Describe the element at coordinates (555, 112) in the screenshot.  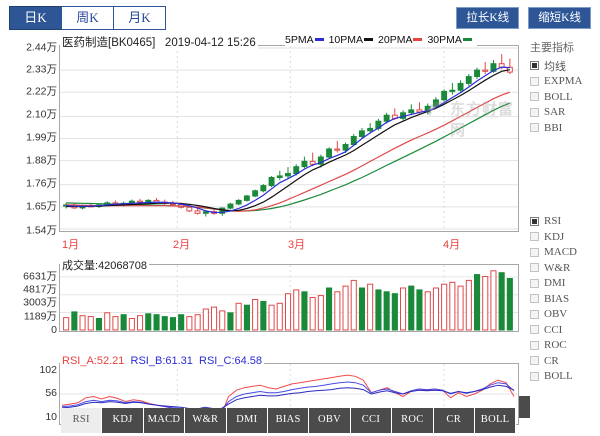
I see `sidebar-label-sar: SAR` at that location.